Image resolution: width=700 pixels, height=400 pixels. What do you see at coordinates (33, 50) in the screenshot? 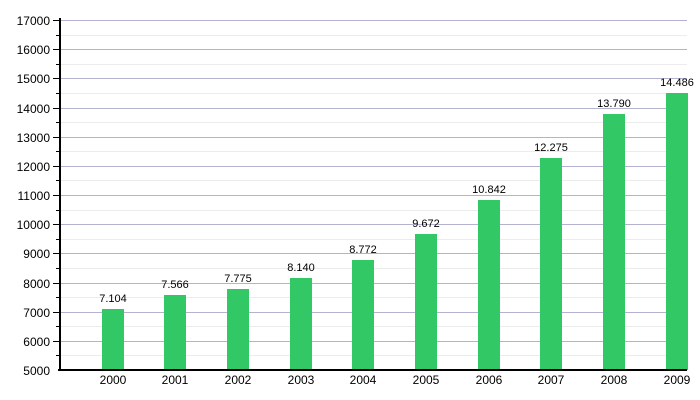
I see `y-tick-label: 16000` at bounding box center [33, 50].